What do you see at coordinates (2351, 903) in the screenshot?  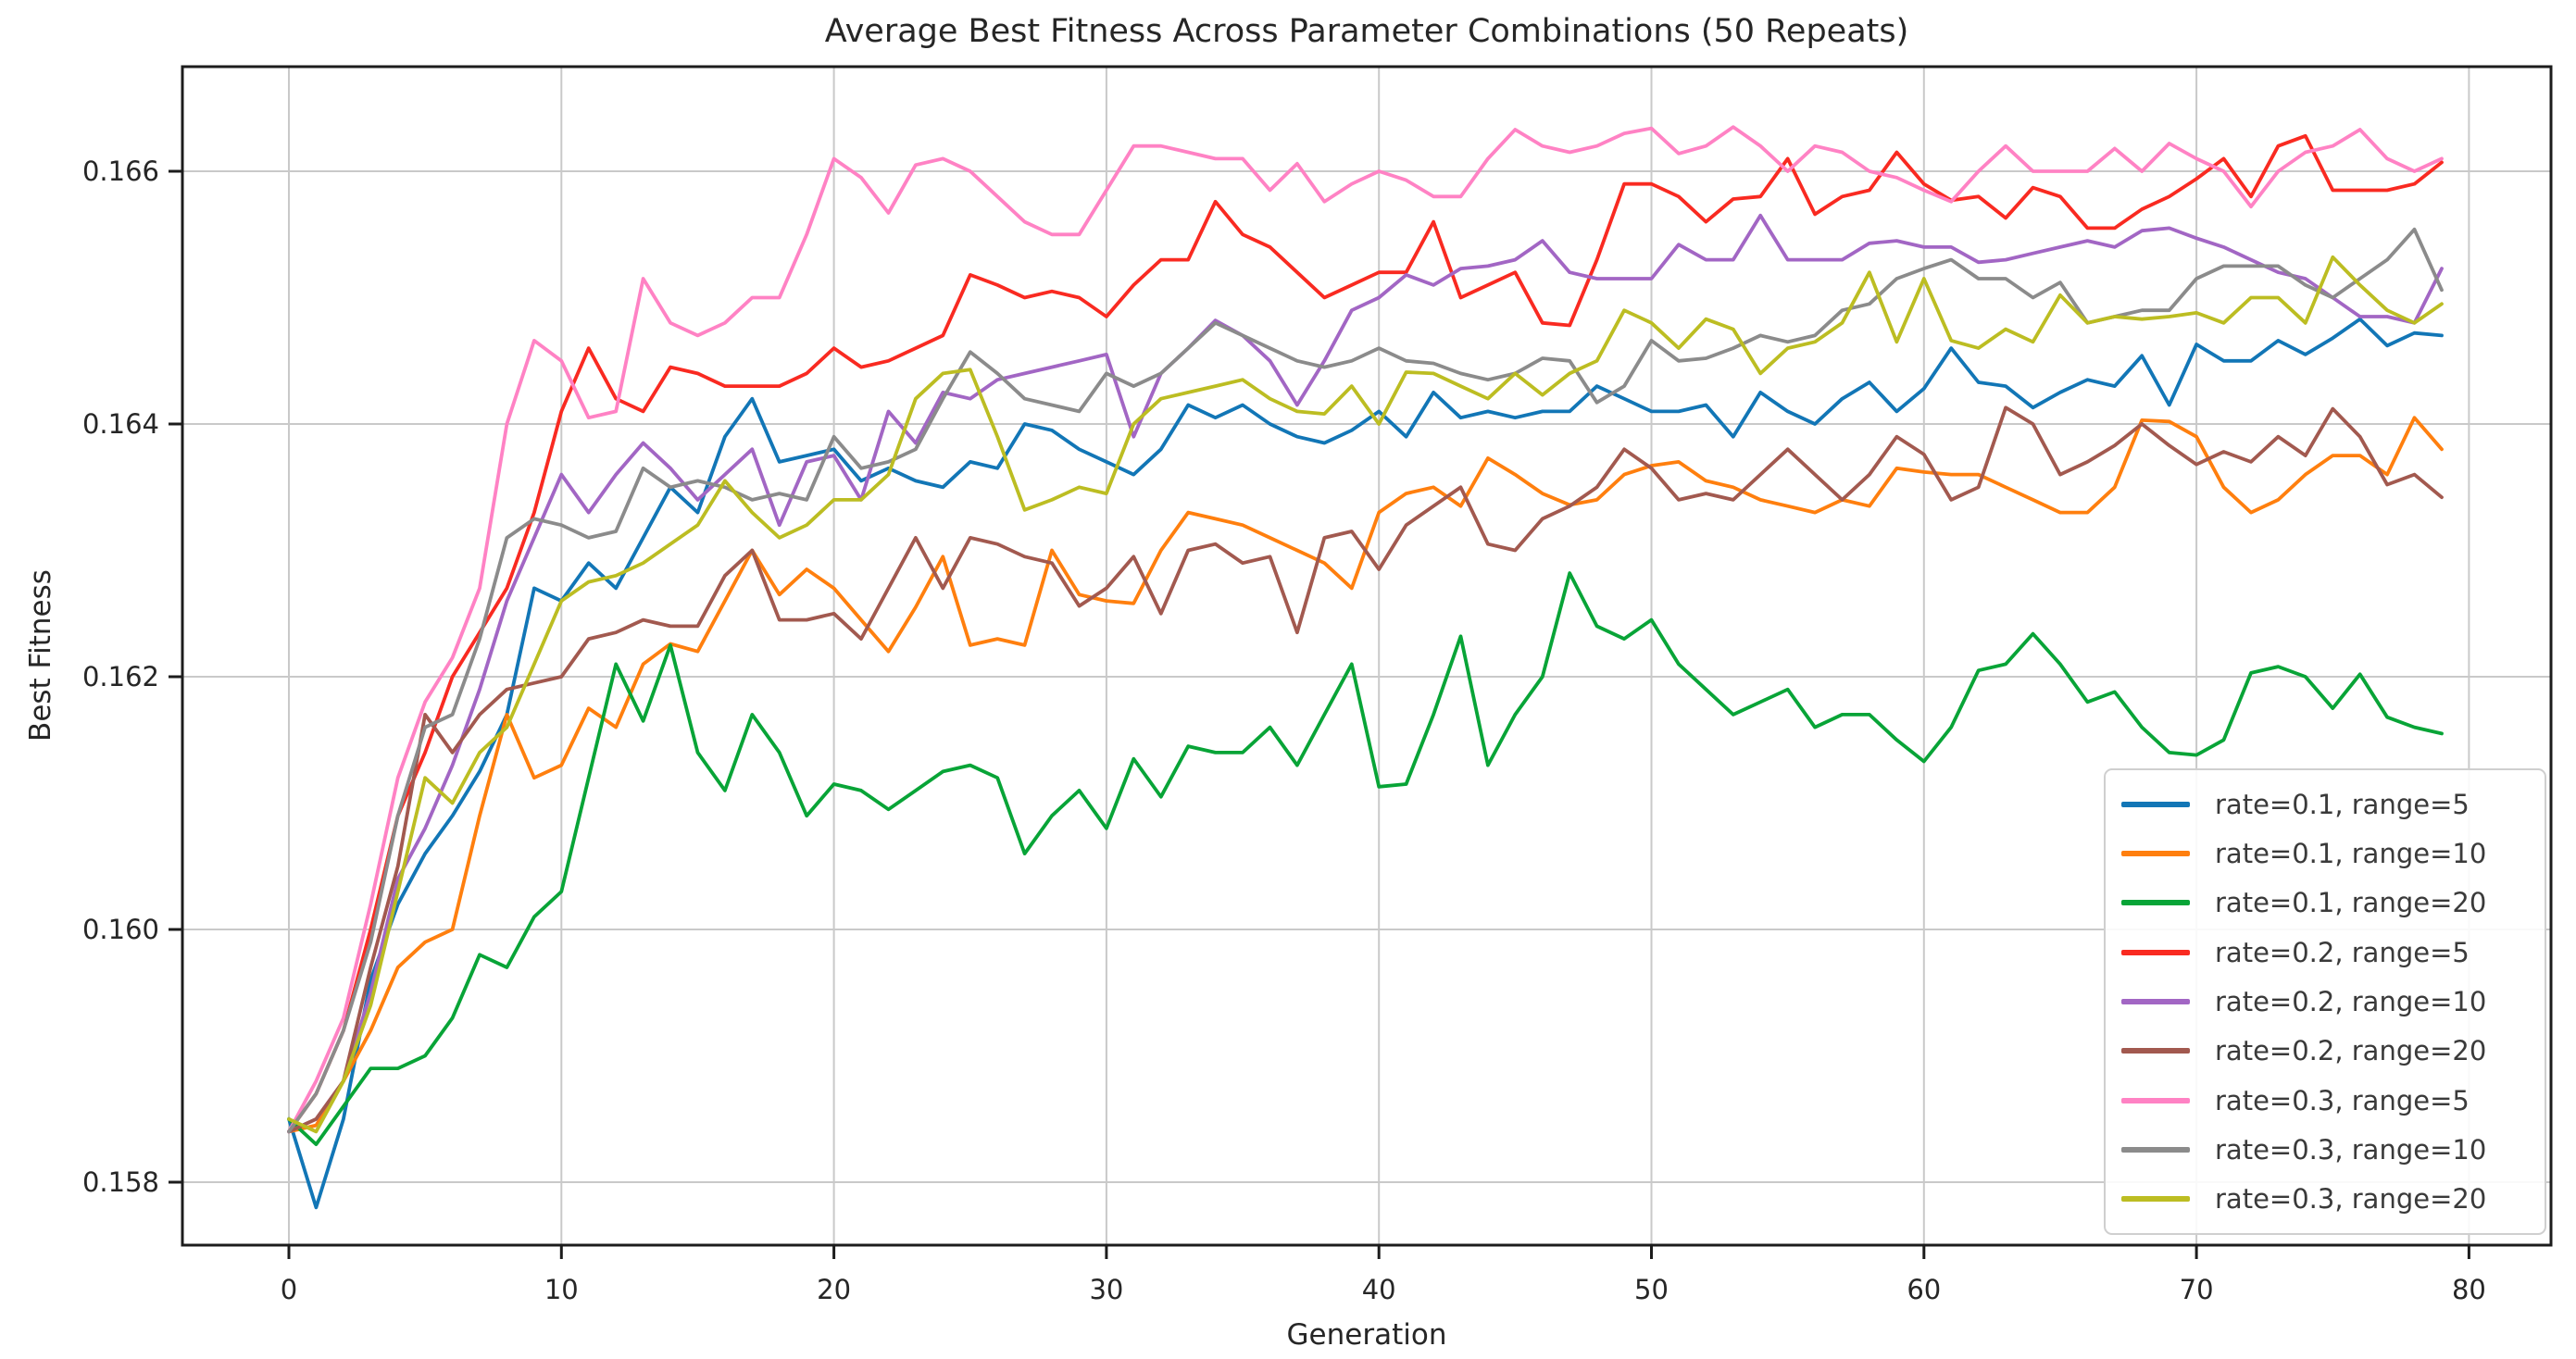 I see `legend-label: rate=0.1, range=20` at bounding box center [2351, 903].